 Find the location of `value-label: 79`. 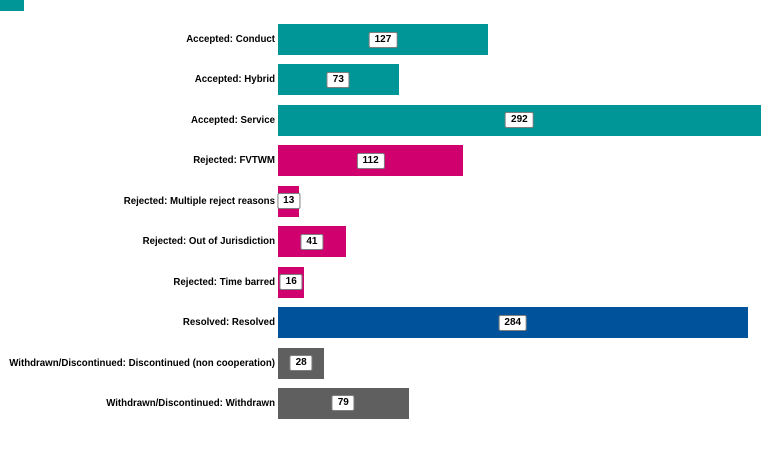

value-label: 79 is located at coordinates (343, 403).